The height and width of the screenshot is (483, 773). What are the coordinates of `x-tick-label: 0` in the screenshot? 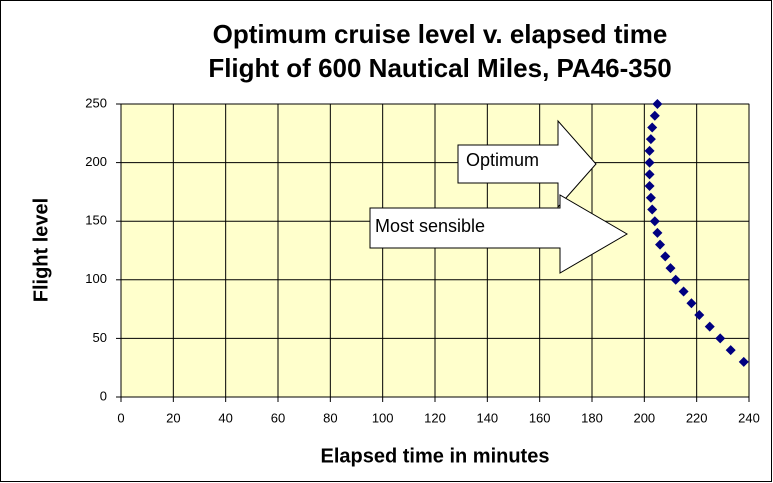 It's located at (120, 417).